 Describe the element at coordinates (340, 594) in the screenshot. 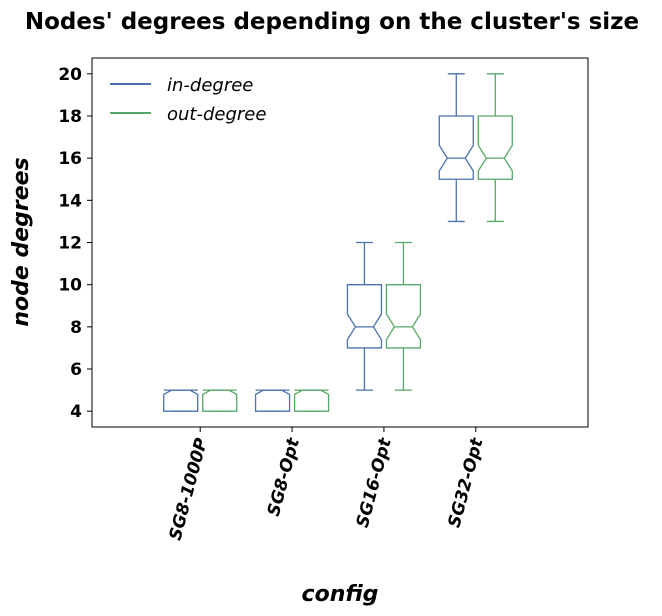

I see `x-axis-label: config` at that location.